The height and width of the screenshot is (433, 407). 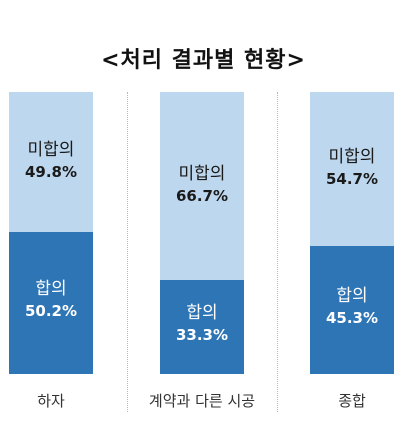 I want to click on bar-segment-agreed: 합의 33.3%, so click(x=202, y=327).